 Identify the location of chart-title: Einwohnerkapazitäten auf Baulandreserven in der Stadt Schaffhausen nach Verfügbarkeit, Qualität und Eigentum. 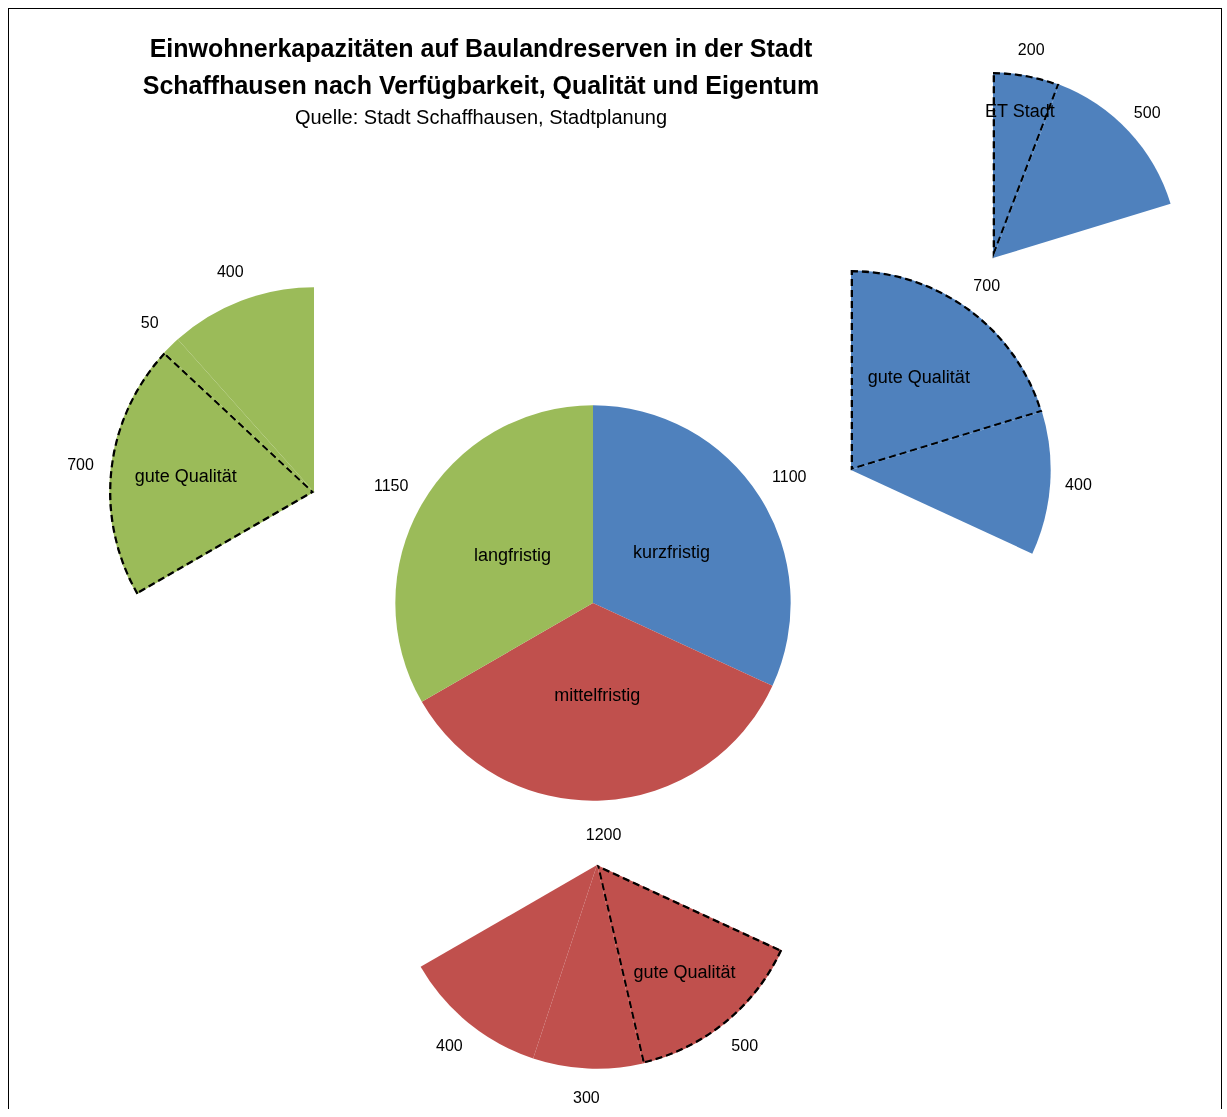
(481, 67).